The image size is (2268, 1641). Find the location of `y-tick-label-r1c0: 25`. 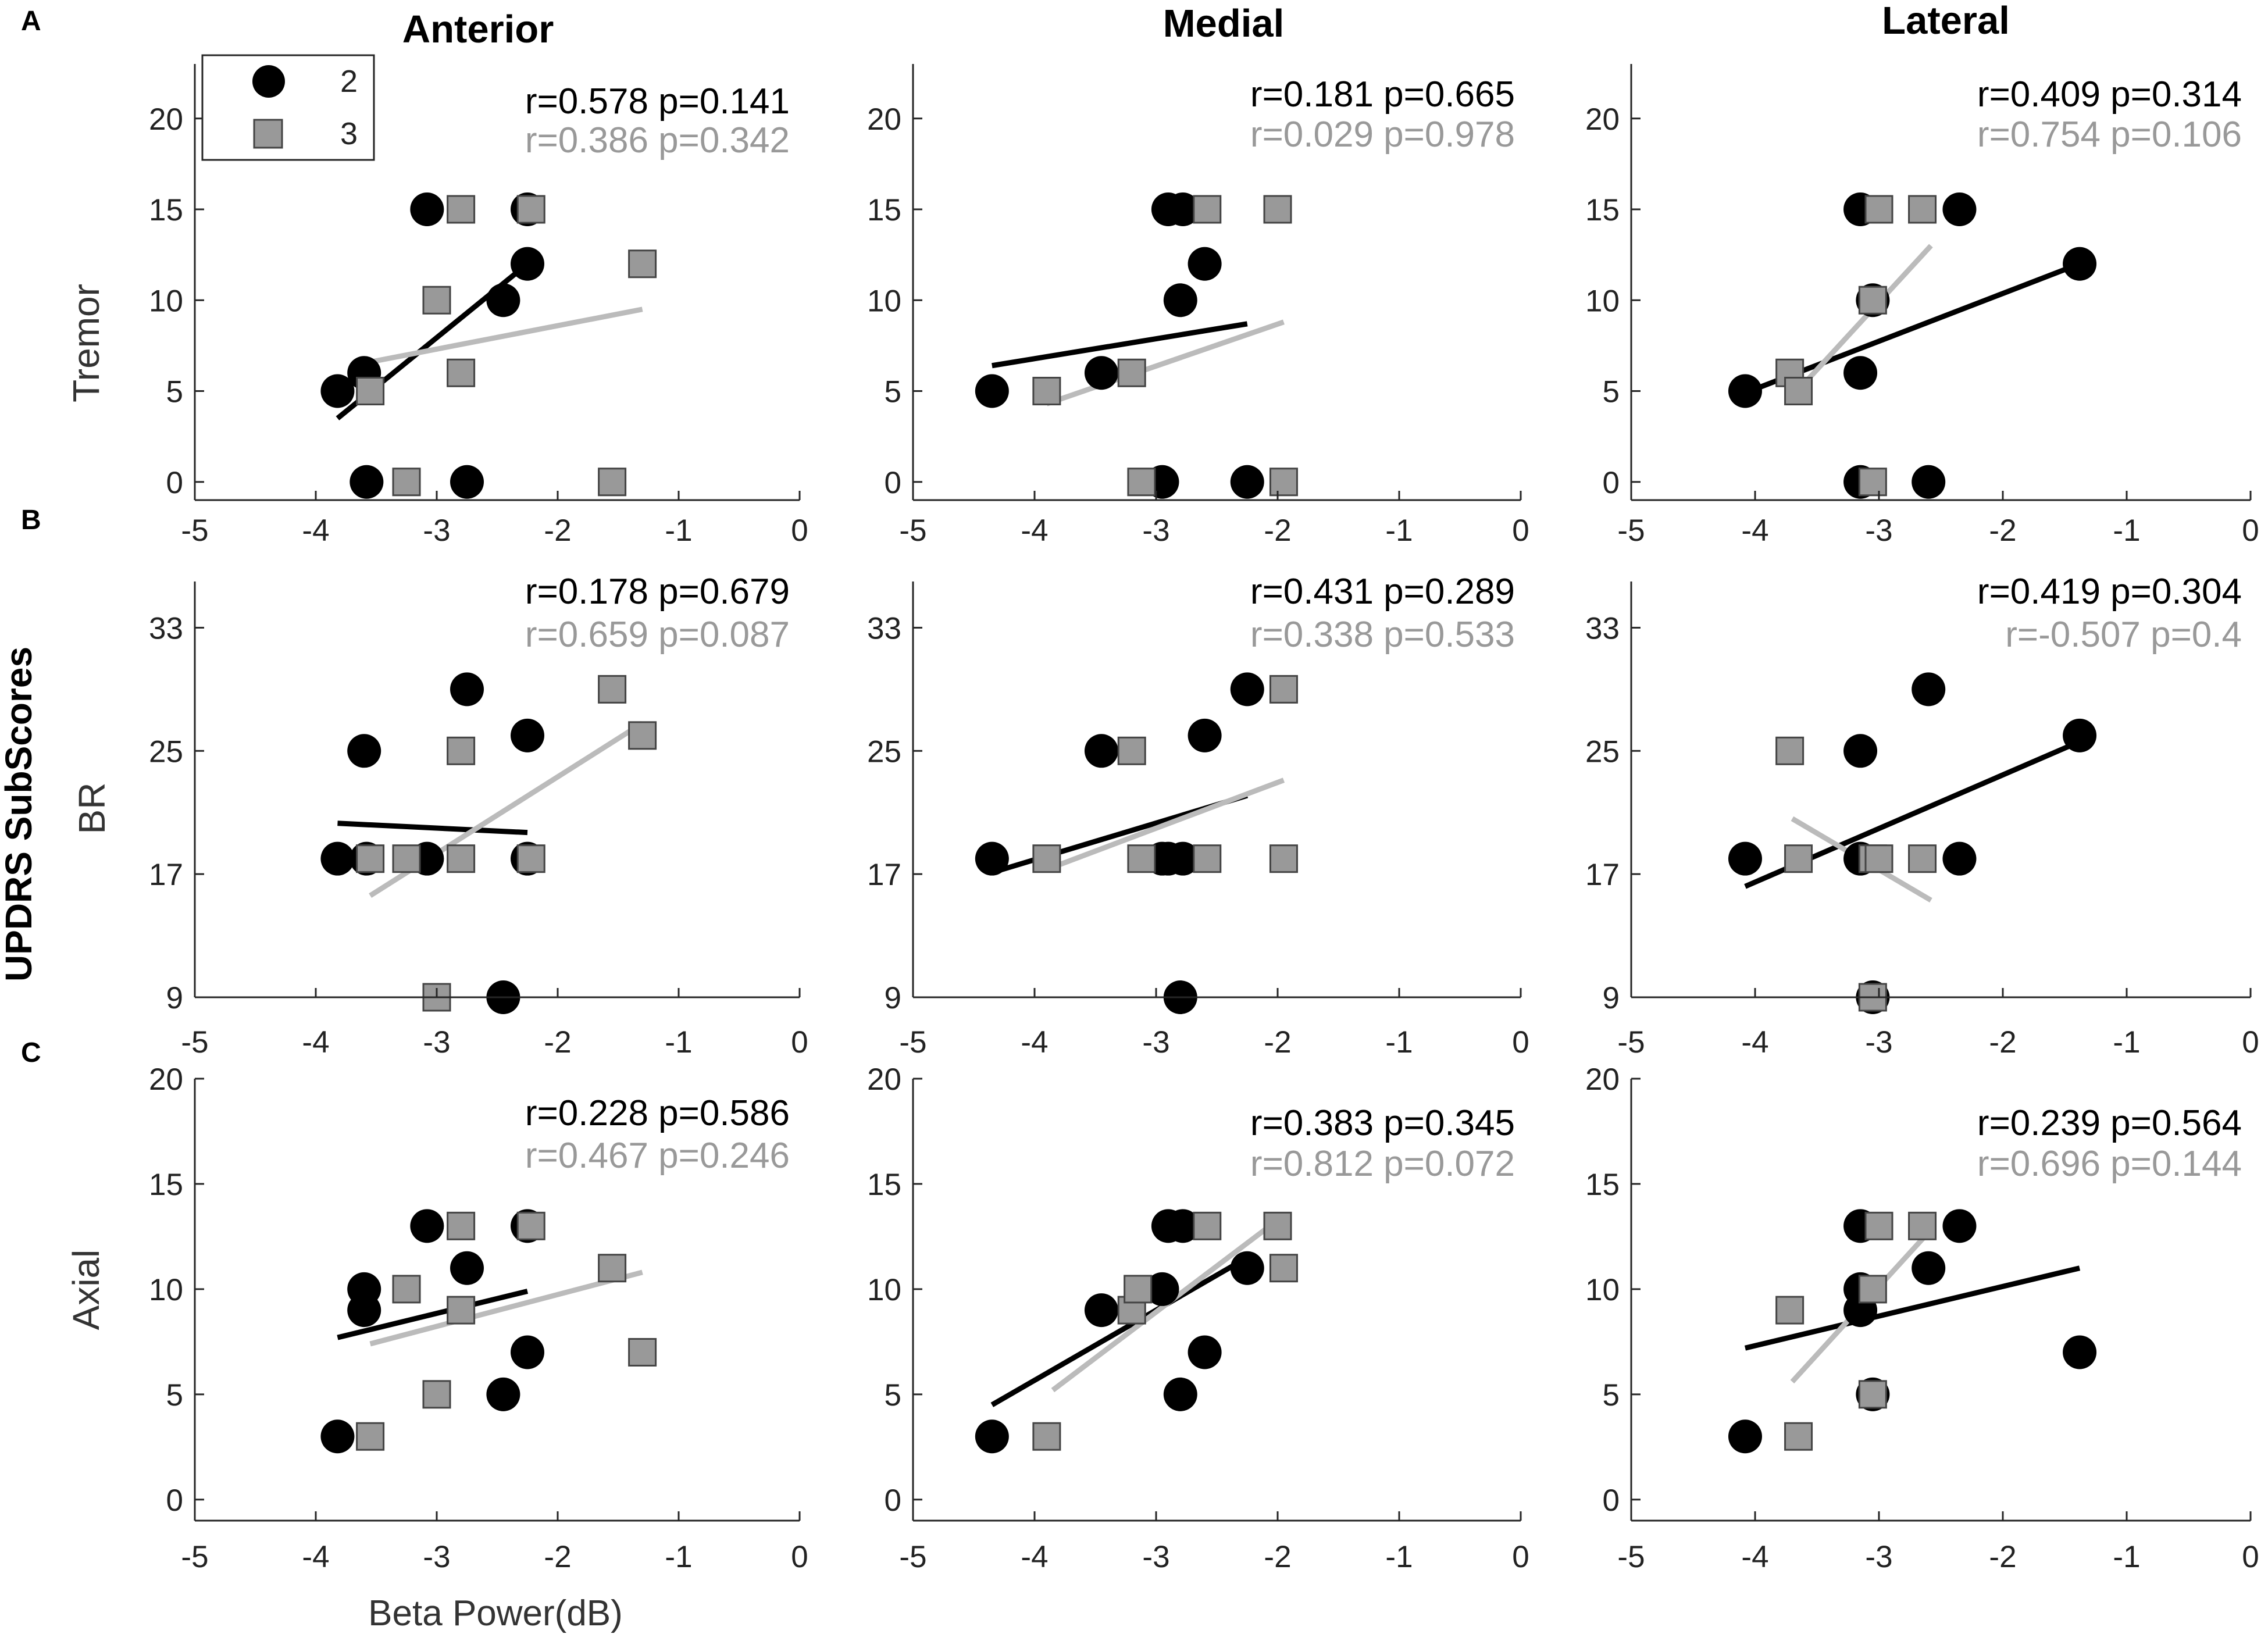

y-tick-label-r1c0: 25 is located at coordinates (166, 751).